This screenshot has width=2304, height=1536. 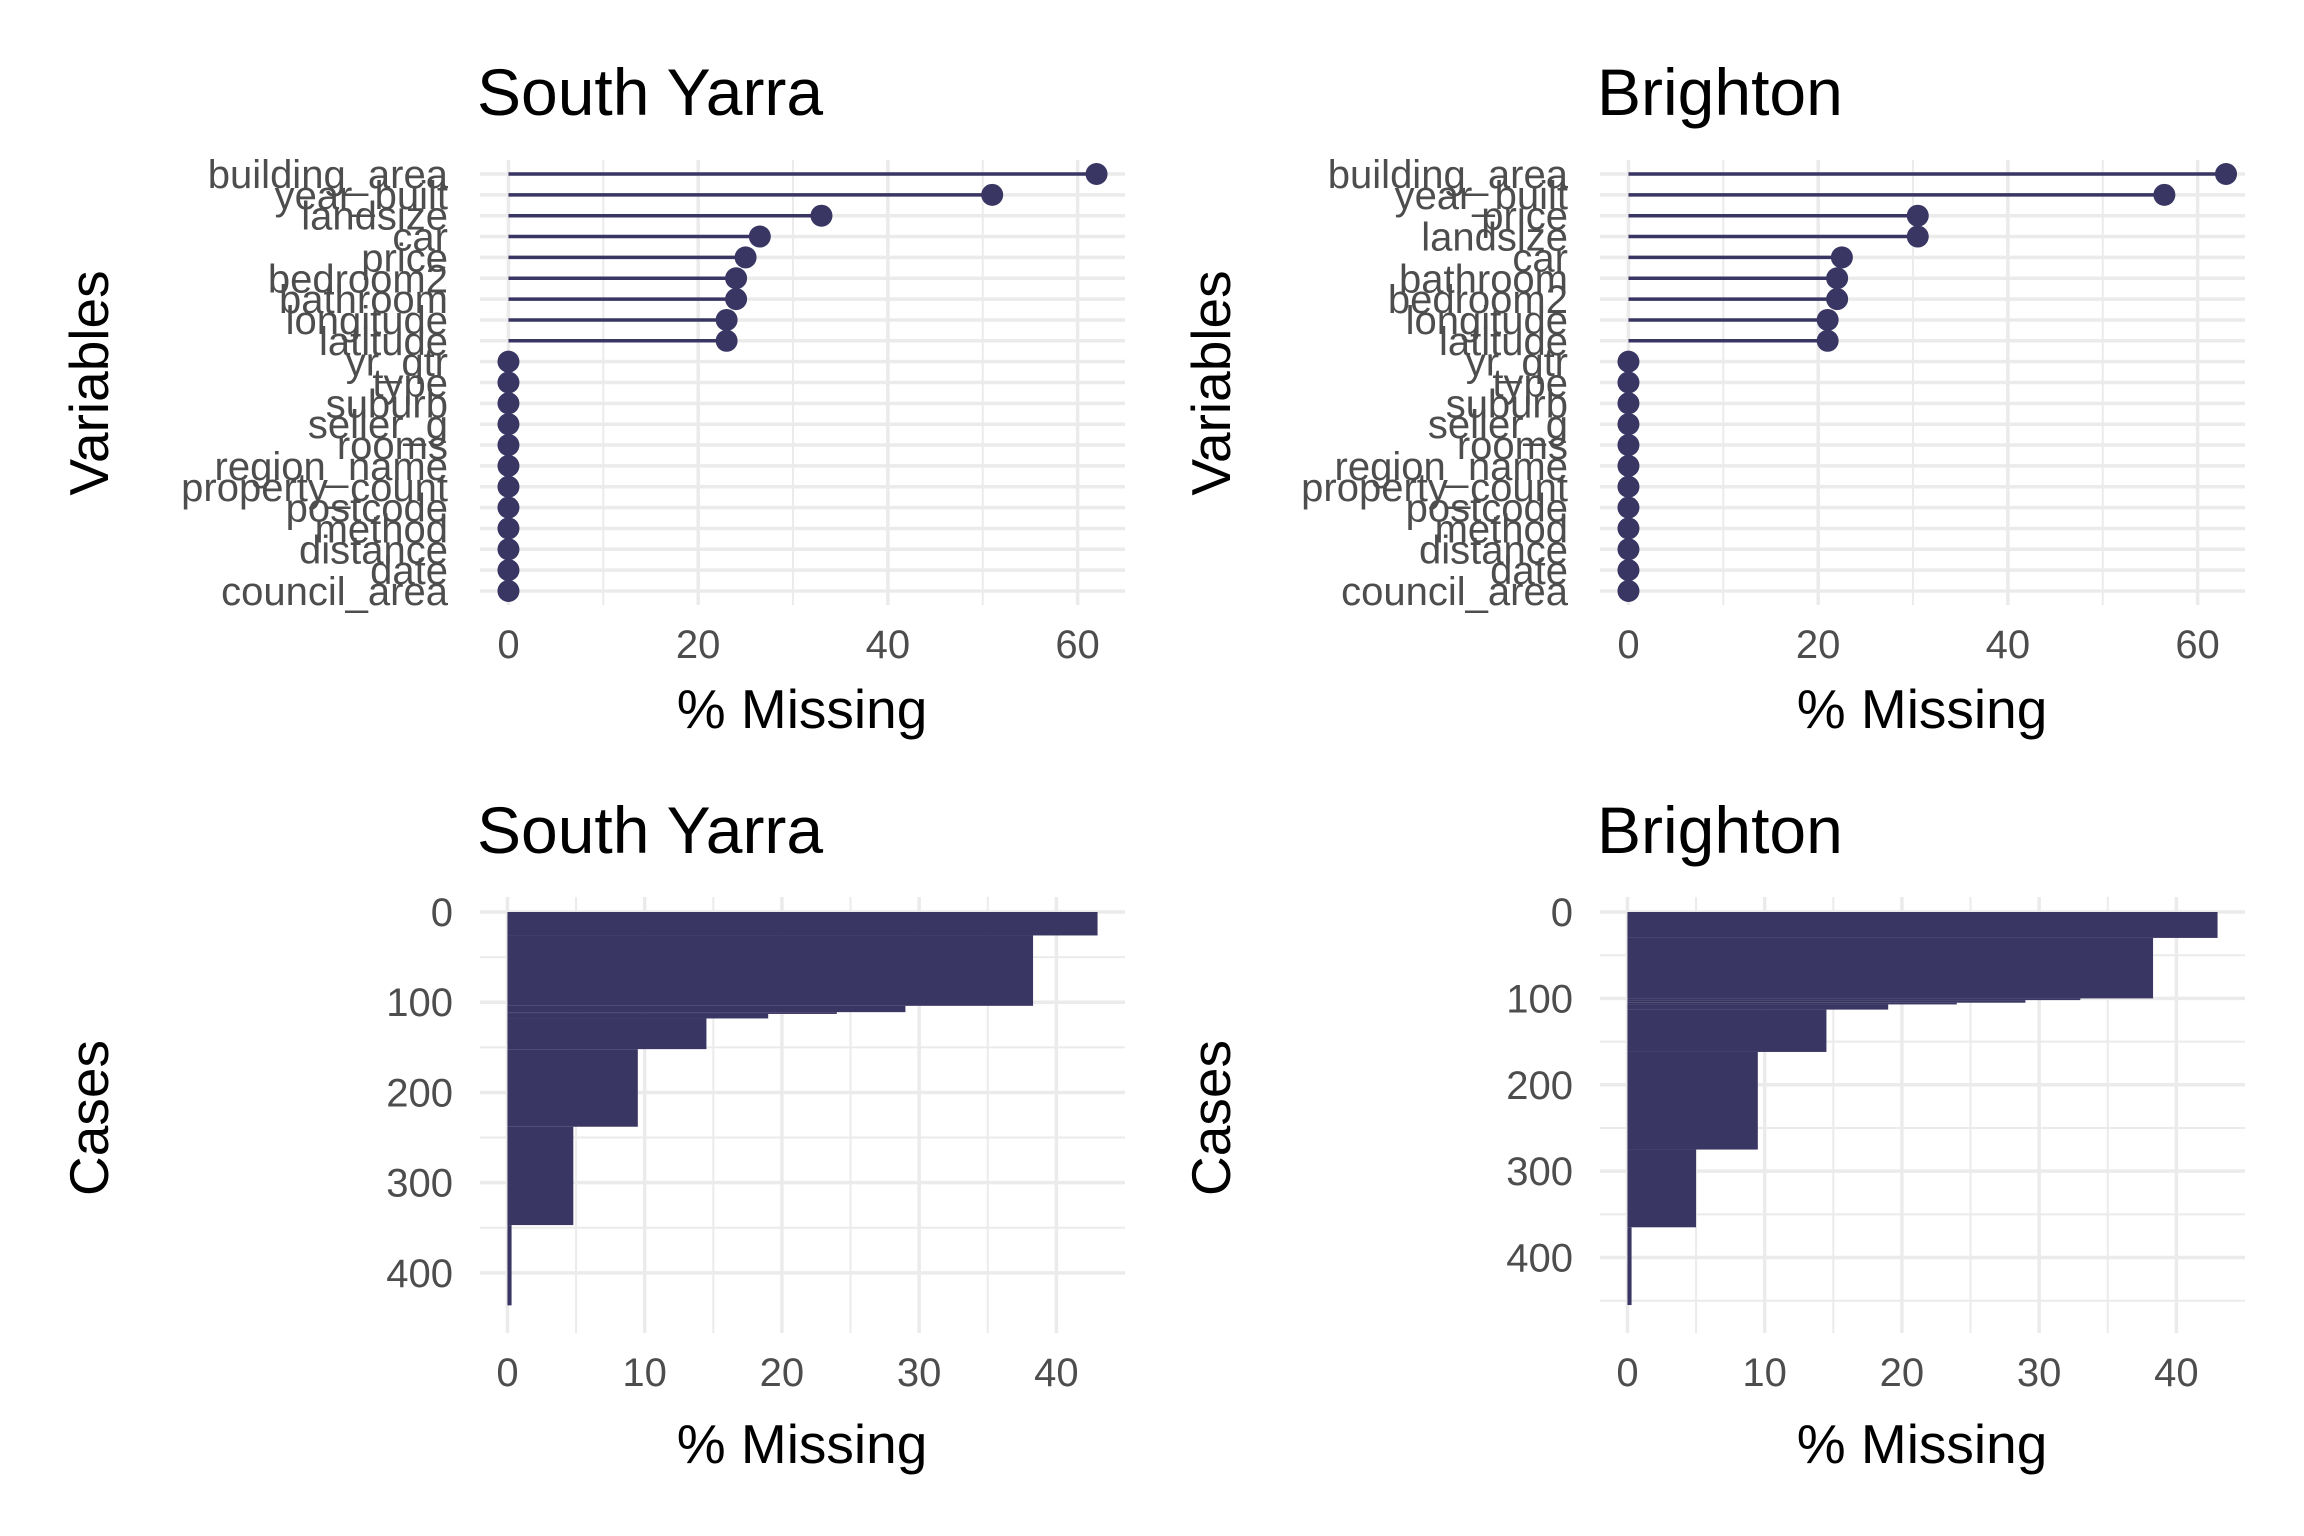 I want to click on y-tick-label: suburb, so click(x=1507, y=404).